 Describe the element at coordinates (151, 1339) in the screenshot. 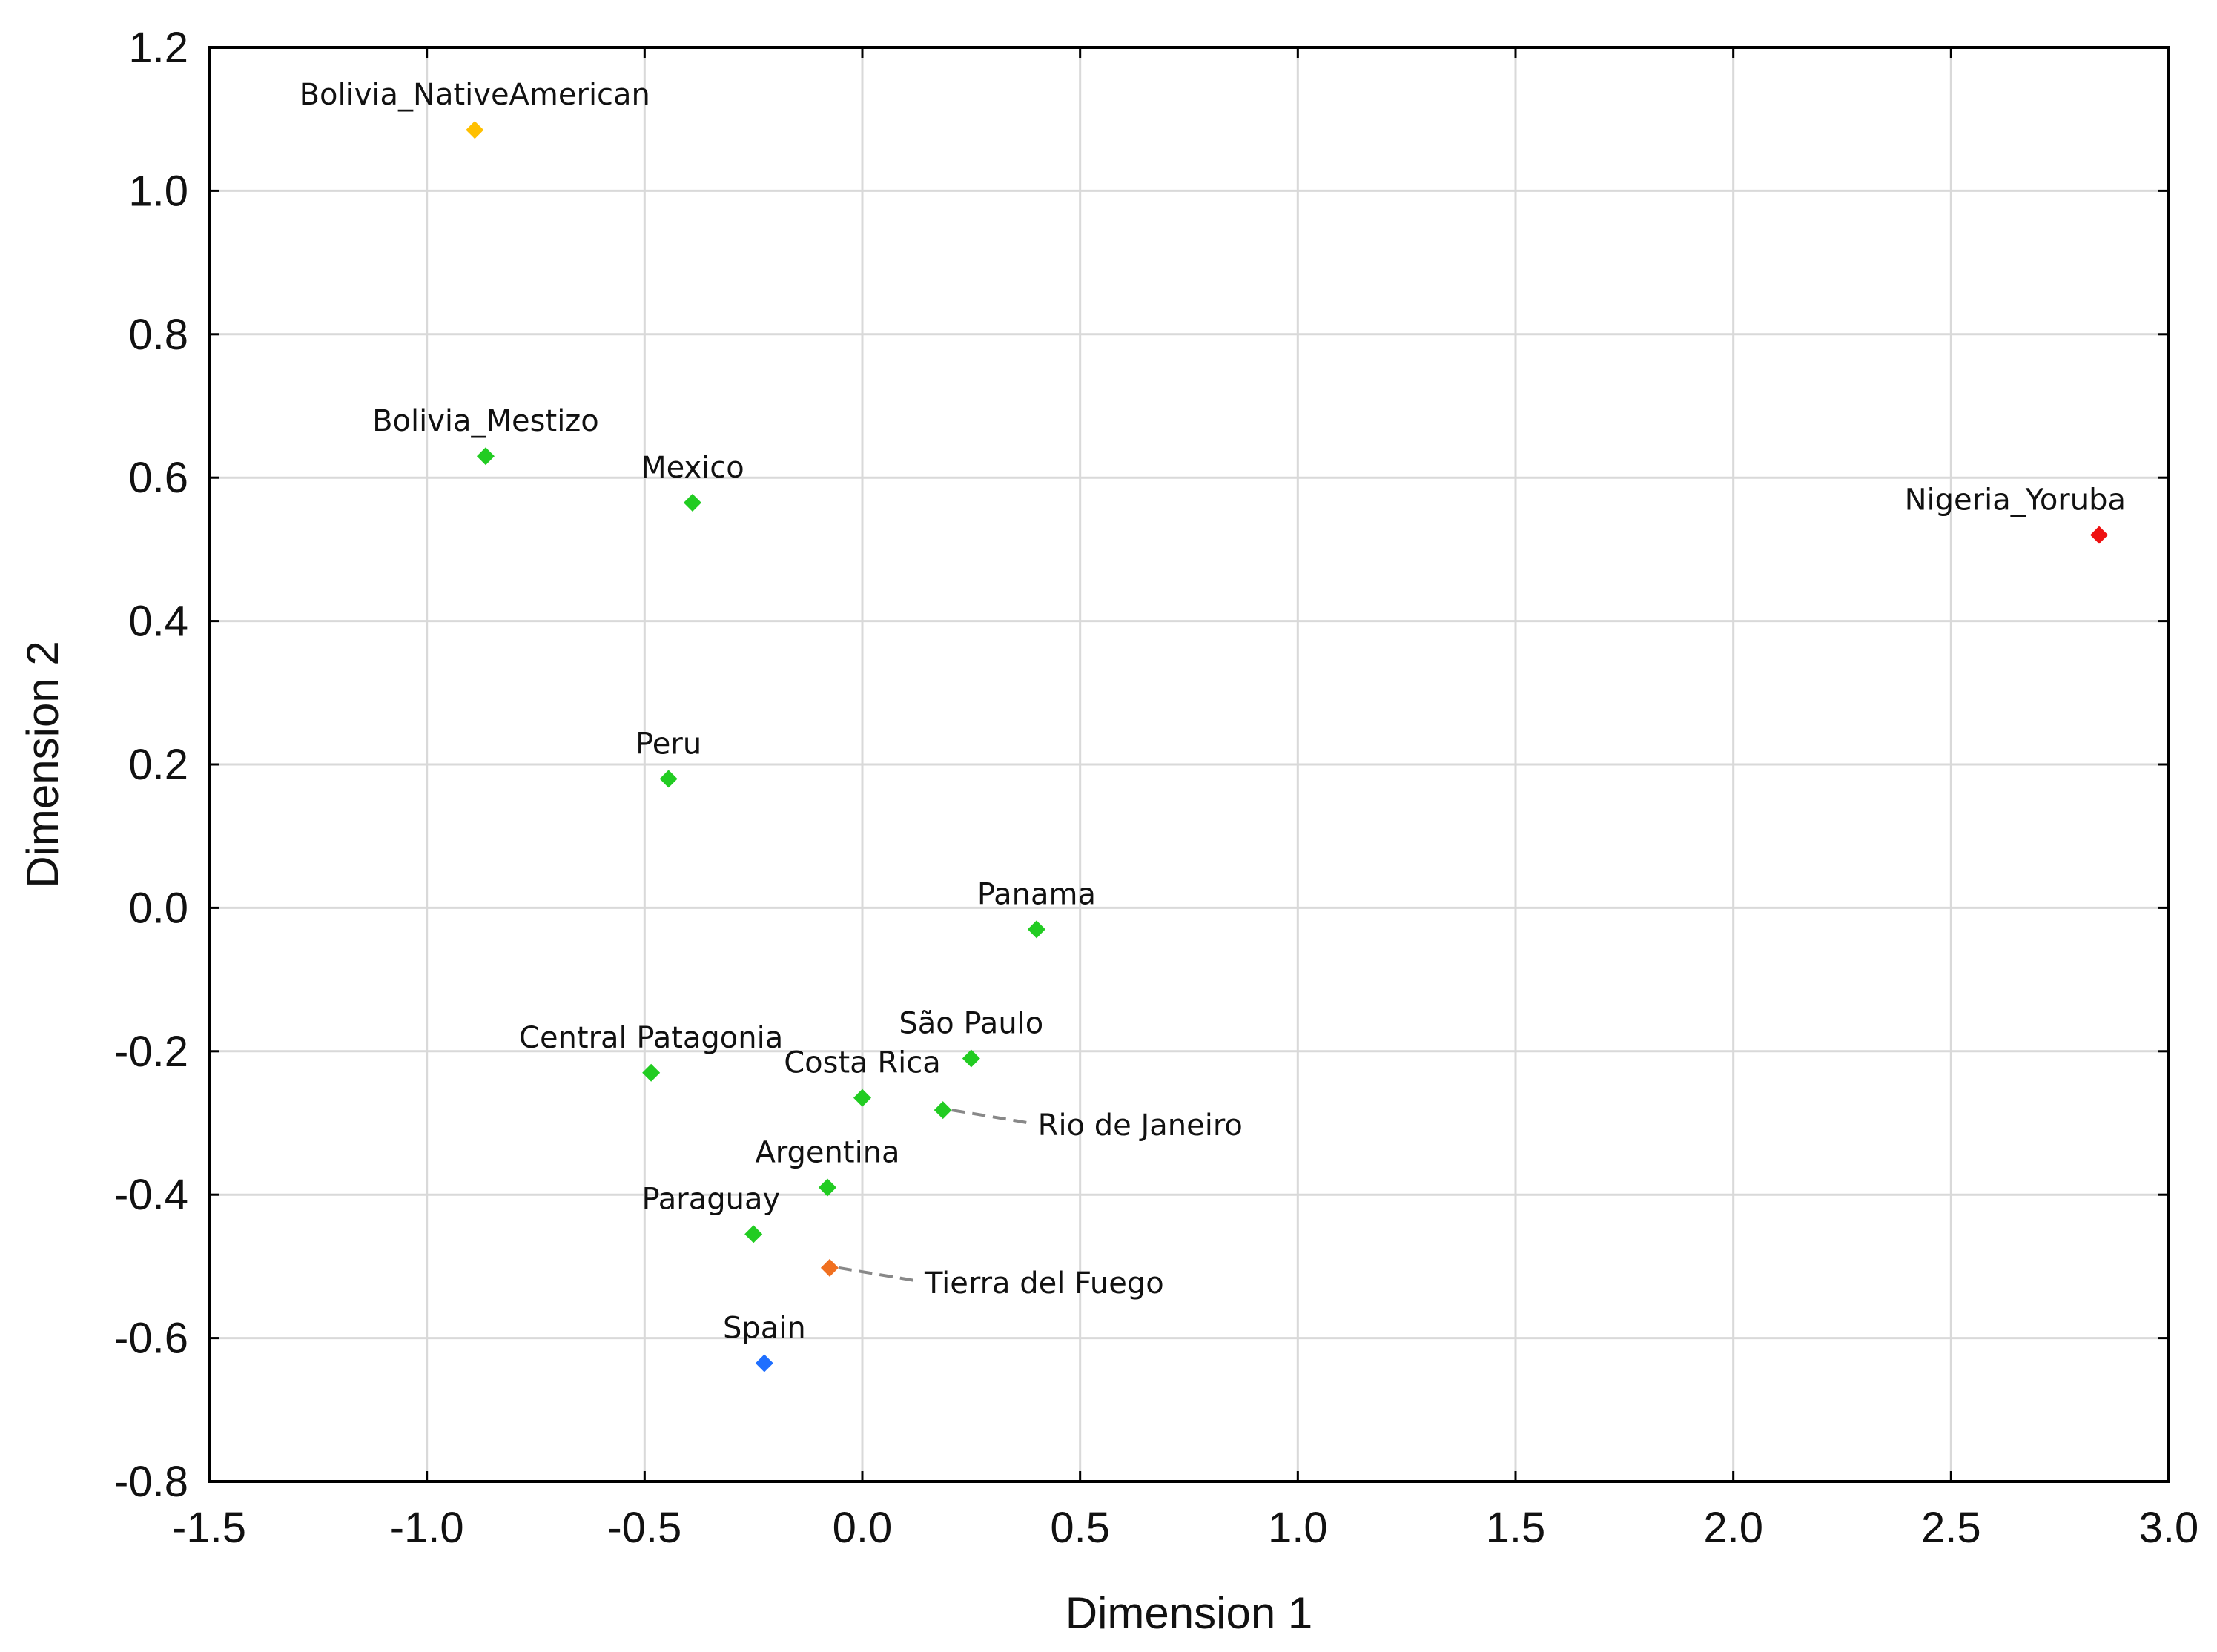

I see `y-tick-label: -0.6` at that location.